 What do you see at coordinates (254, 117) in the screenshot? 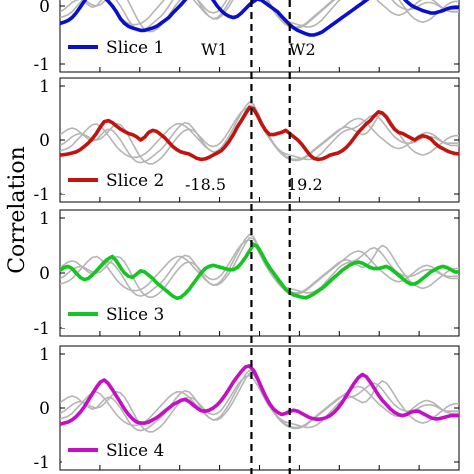
I see `annotations: W1 W2 -18.5 19.2` at bounding box center [254, 117].